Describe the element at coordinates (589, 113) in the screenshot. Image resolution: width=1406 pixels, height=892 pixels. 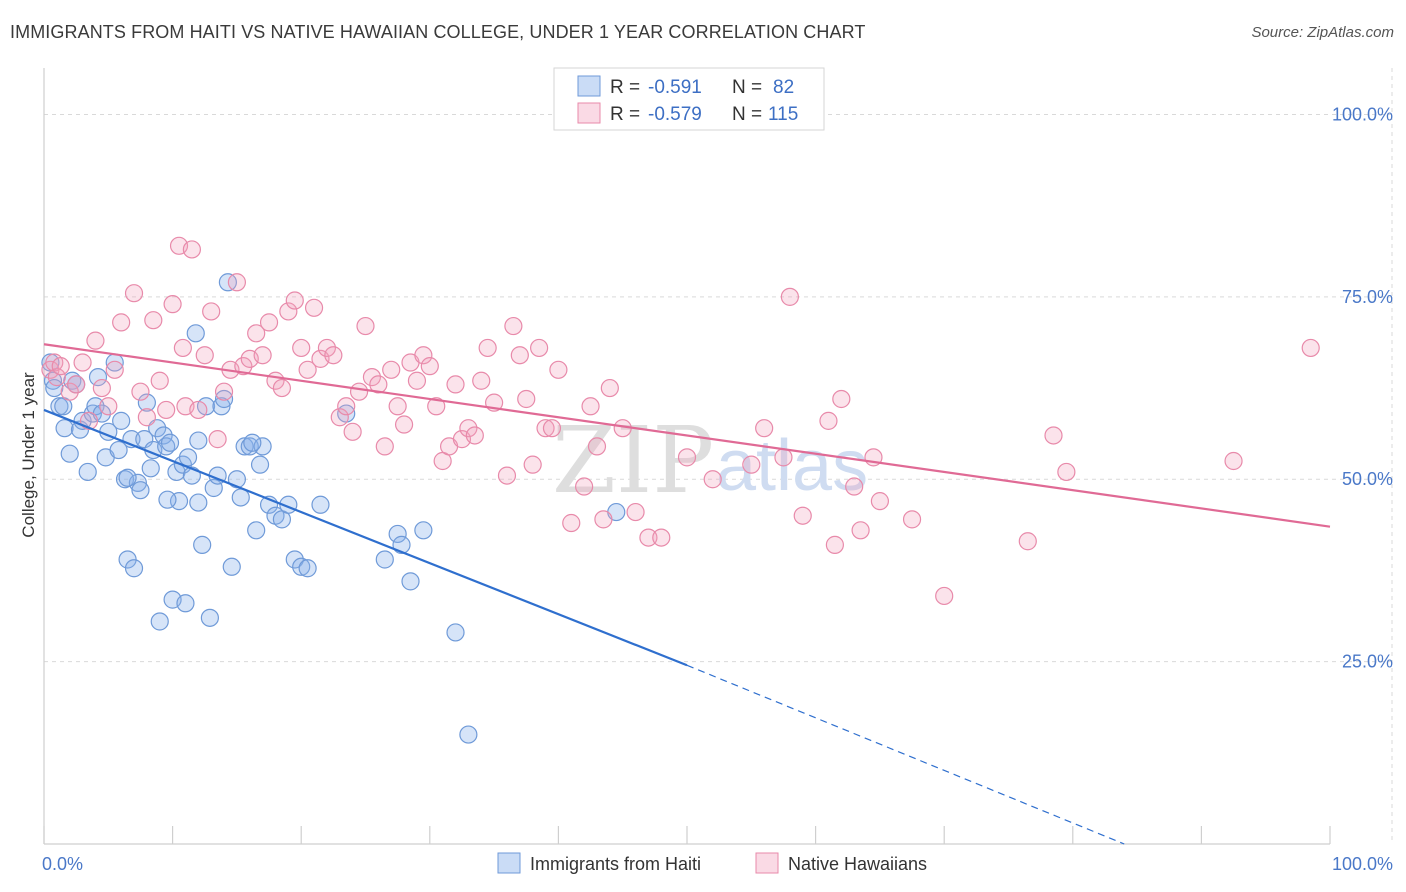
I see `legend-swatch-native-hawaiian` at that location.